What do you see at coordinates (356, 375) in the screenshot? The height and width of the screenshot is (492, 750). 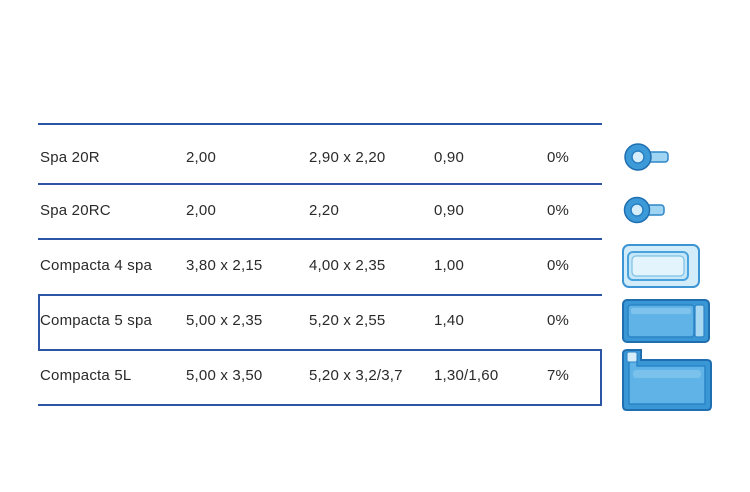 I see `cell-value: 5,20 x 3,2/3,7` at bounding box center [356, 375].